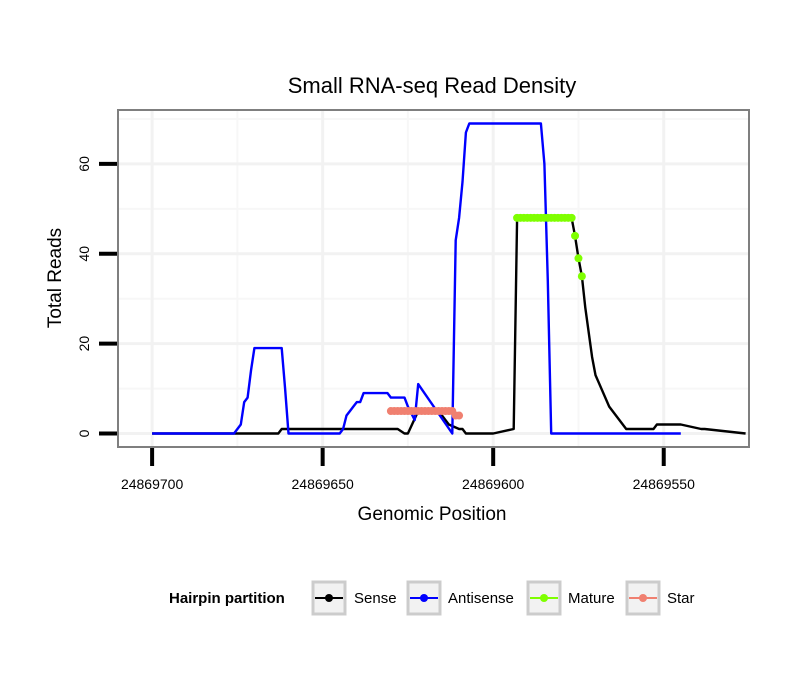 The image size is (810, 690). Describe the element at coordinates (55, 278) in the screenshot. I see `y-axis-title: Total Reads` at that location.